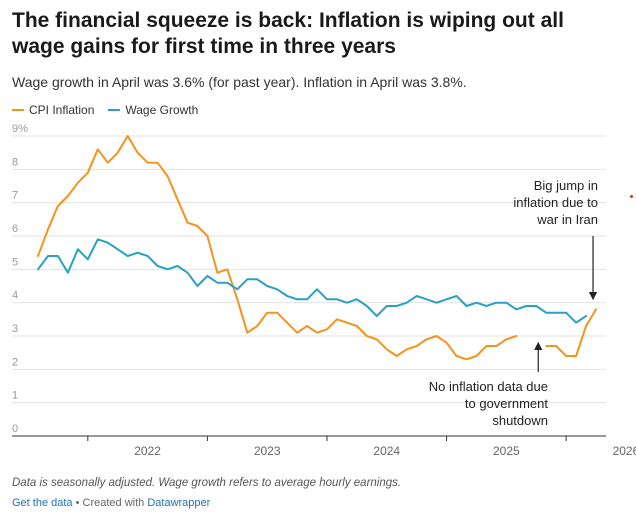 The image size is (636, 516). I want to click on legend-item-wage: Wage Growth, so click(153, 110).